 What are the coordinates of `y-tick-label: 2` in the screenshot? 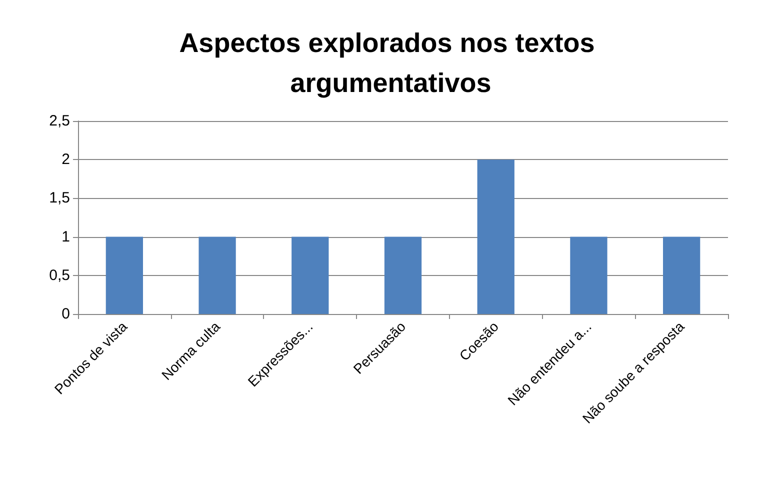 It's located at (66, 159).